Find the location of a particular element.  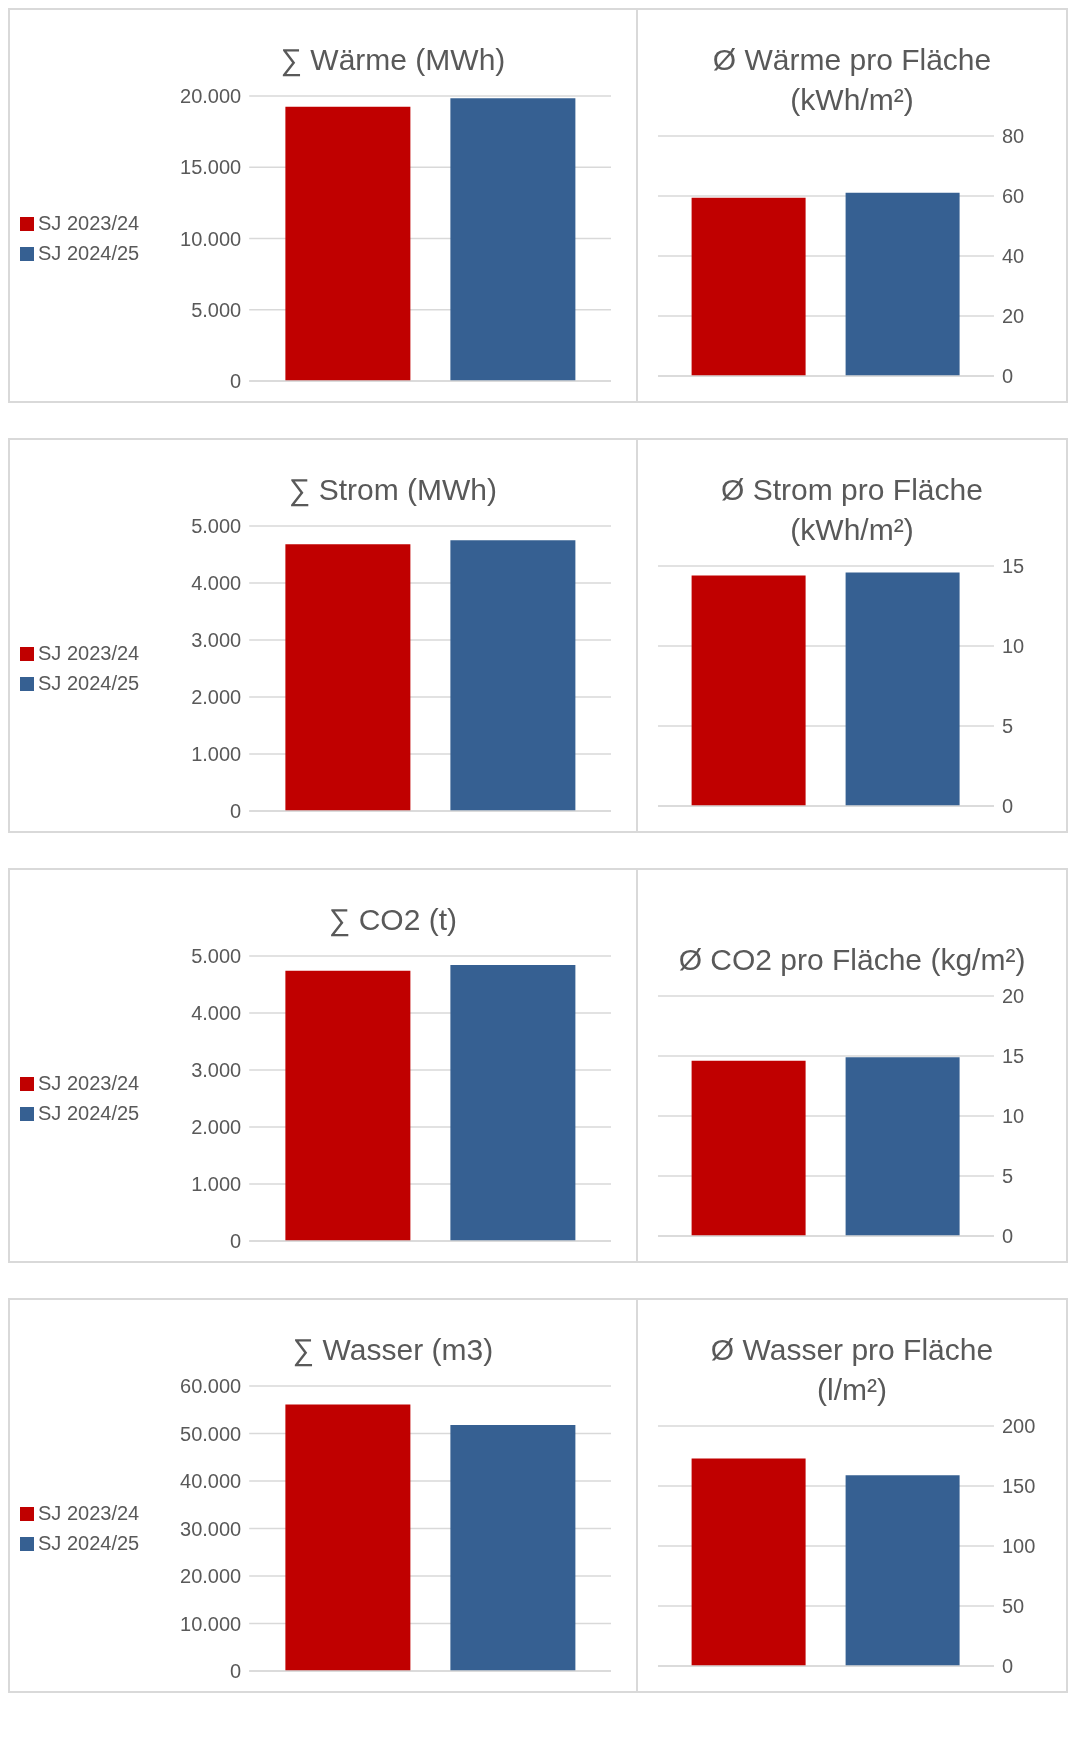

y-tick-label: 50 is located at coordinates (1013, 1606).